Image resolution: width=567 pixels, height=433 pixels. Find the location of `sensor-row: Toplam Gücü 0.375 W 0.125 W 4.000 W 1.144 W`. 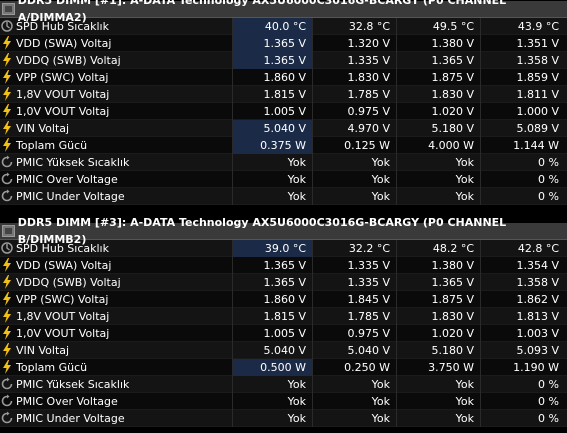

sensor-row: Toplam Gücü 0.375 W 0.125 W 4.000 W 1.144 W is located at coordinates (283, 145).